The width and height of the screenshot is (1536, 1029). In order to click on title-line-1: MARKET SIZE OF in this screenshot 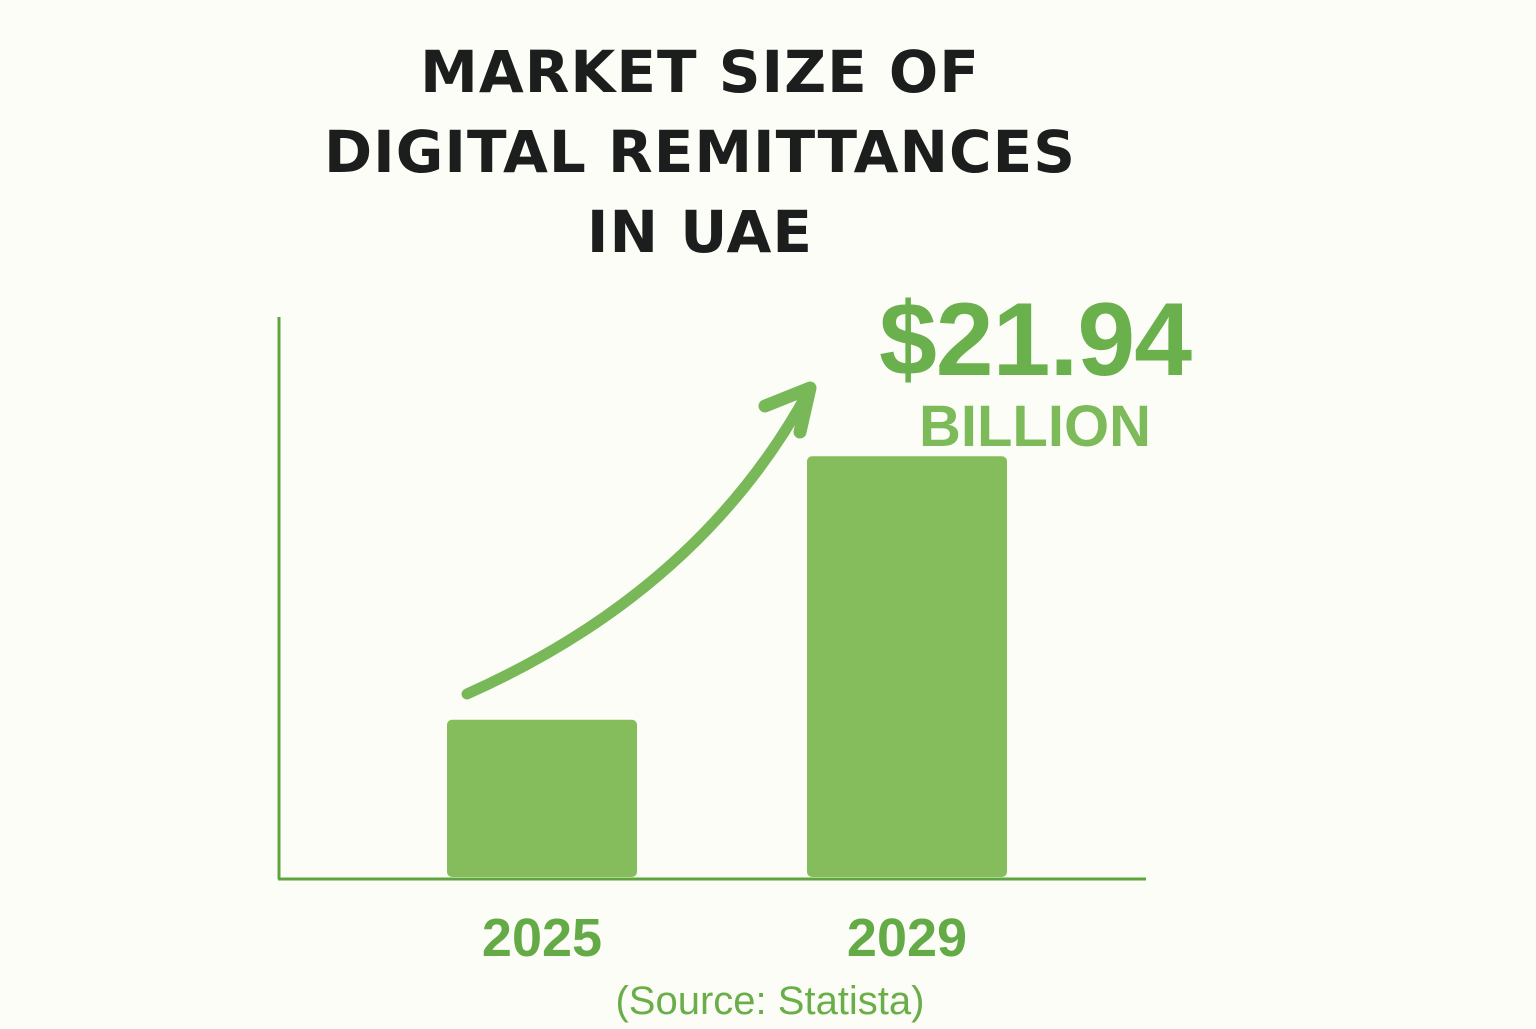, I will do `click(700, 72)`.